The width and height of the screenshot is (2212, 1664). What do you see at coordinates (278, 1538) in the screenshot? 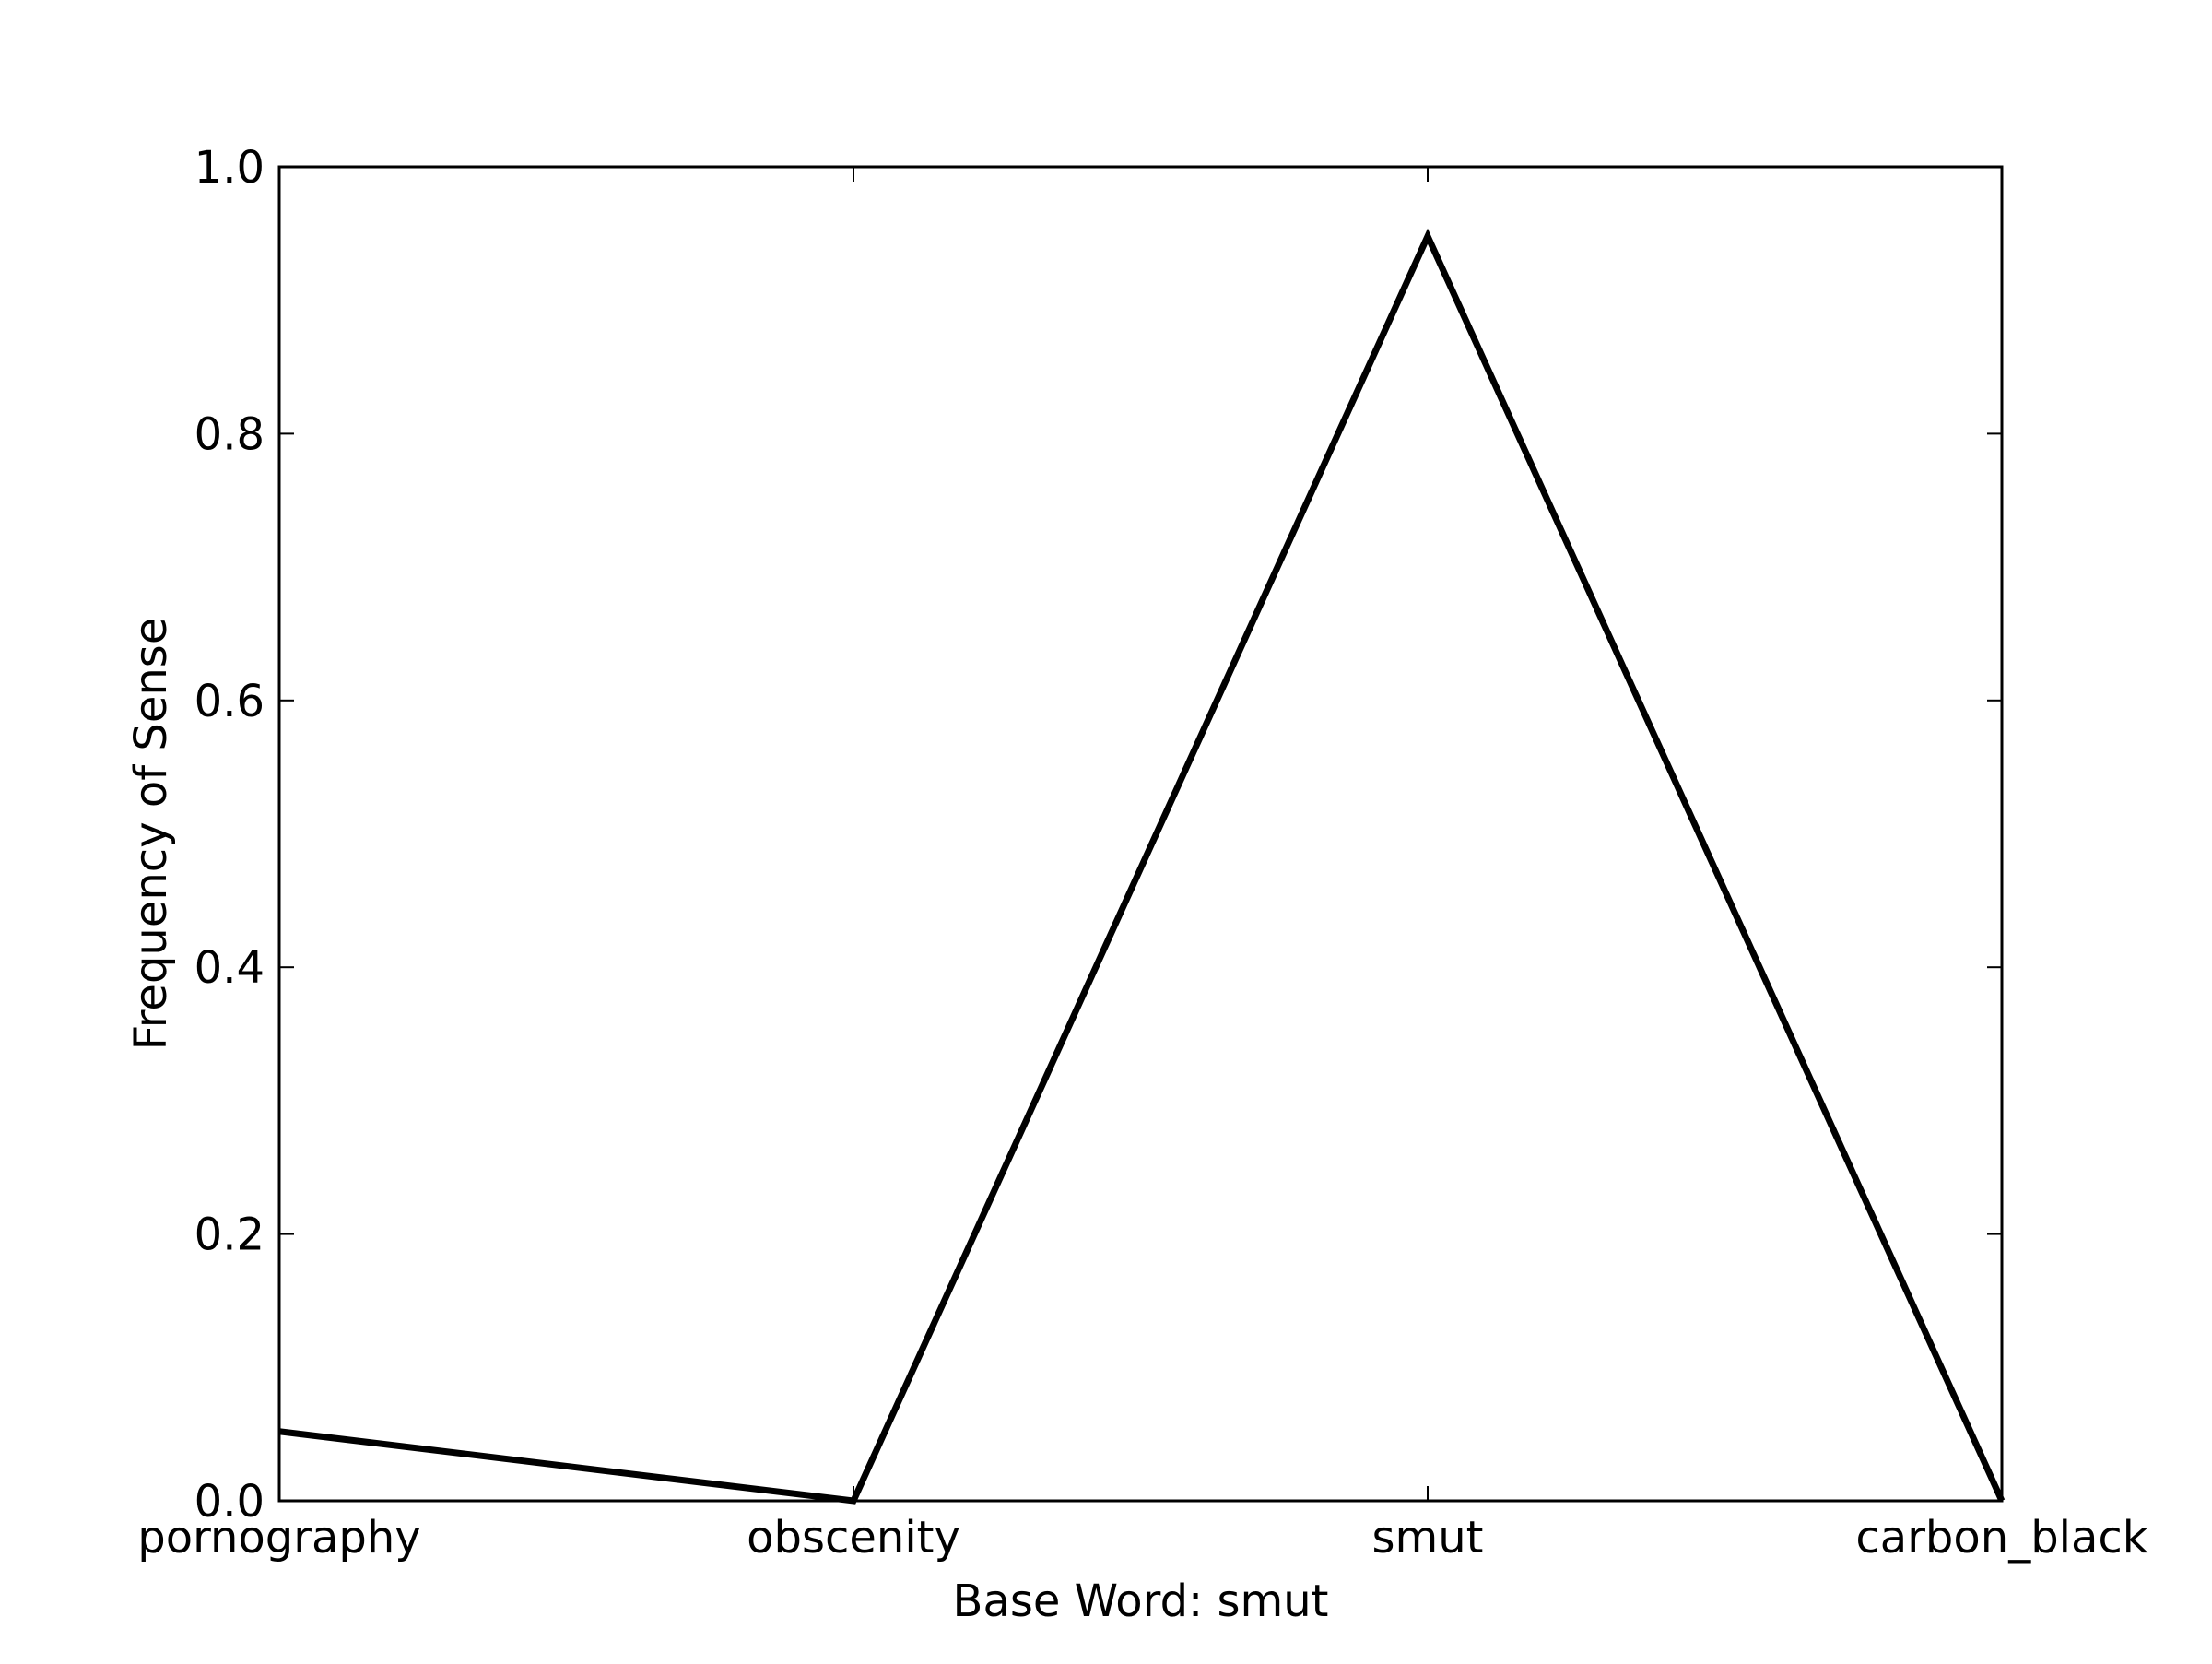
I see `x-tick-label: pornography` at bounding box center [278, 1538].